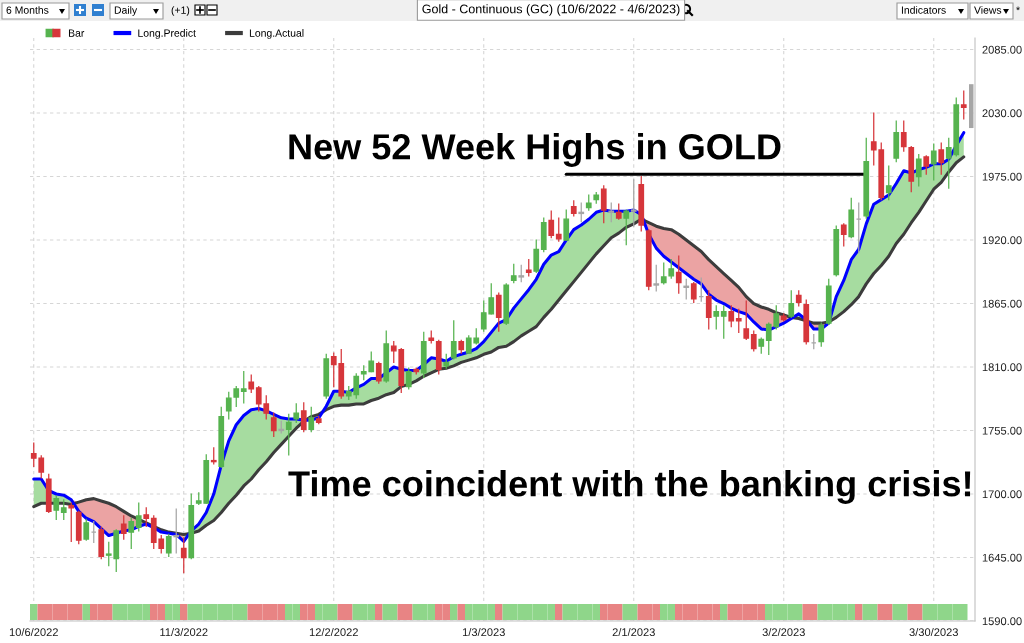 The height and width of the screenshot is (643, 1024). Describe the element at coordinates (1002, 113) in the screenshot. I see `y-tick-label: 2030.00` at that location.